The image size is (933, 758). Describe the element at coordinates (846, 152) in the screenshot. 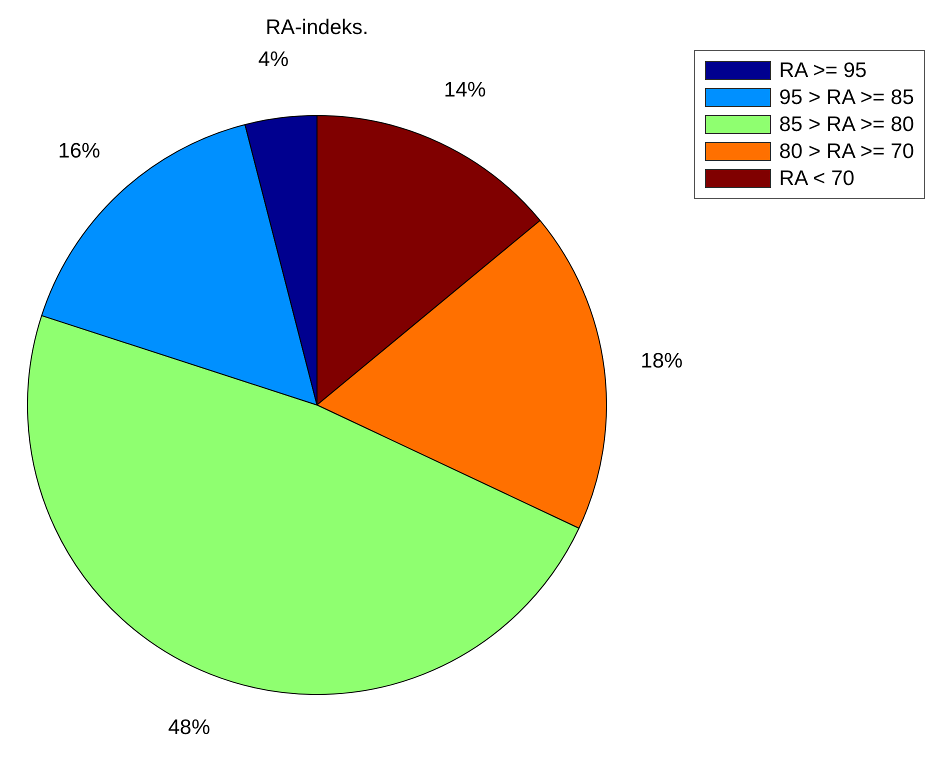

I see `legend-label: 80 > RA >= 70` at that location.